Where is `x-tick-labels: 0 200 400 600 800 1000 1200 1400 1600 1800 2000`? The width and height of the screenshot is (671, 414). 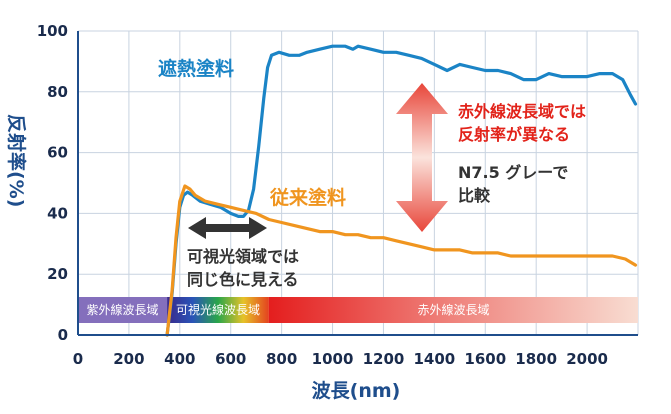 x-tick-labels: 0 200 400 600 800 1000 1200 1400 1600 1800 2000 is located at coordinates (340, 359).